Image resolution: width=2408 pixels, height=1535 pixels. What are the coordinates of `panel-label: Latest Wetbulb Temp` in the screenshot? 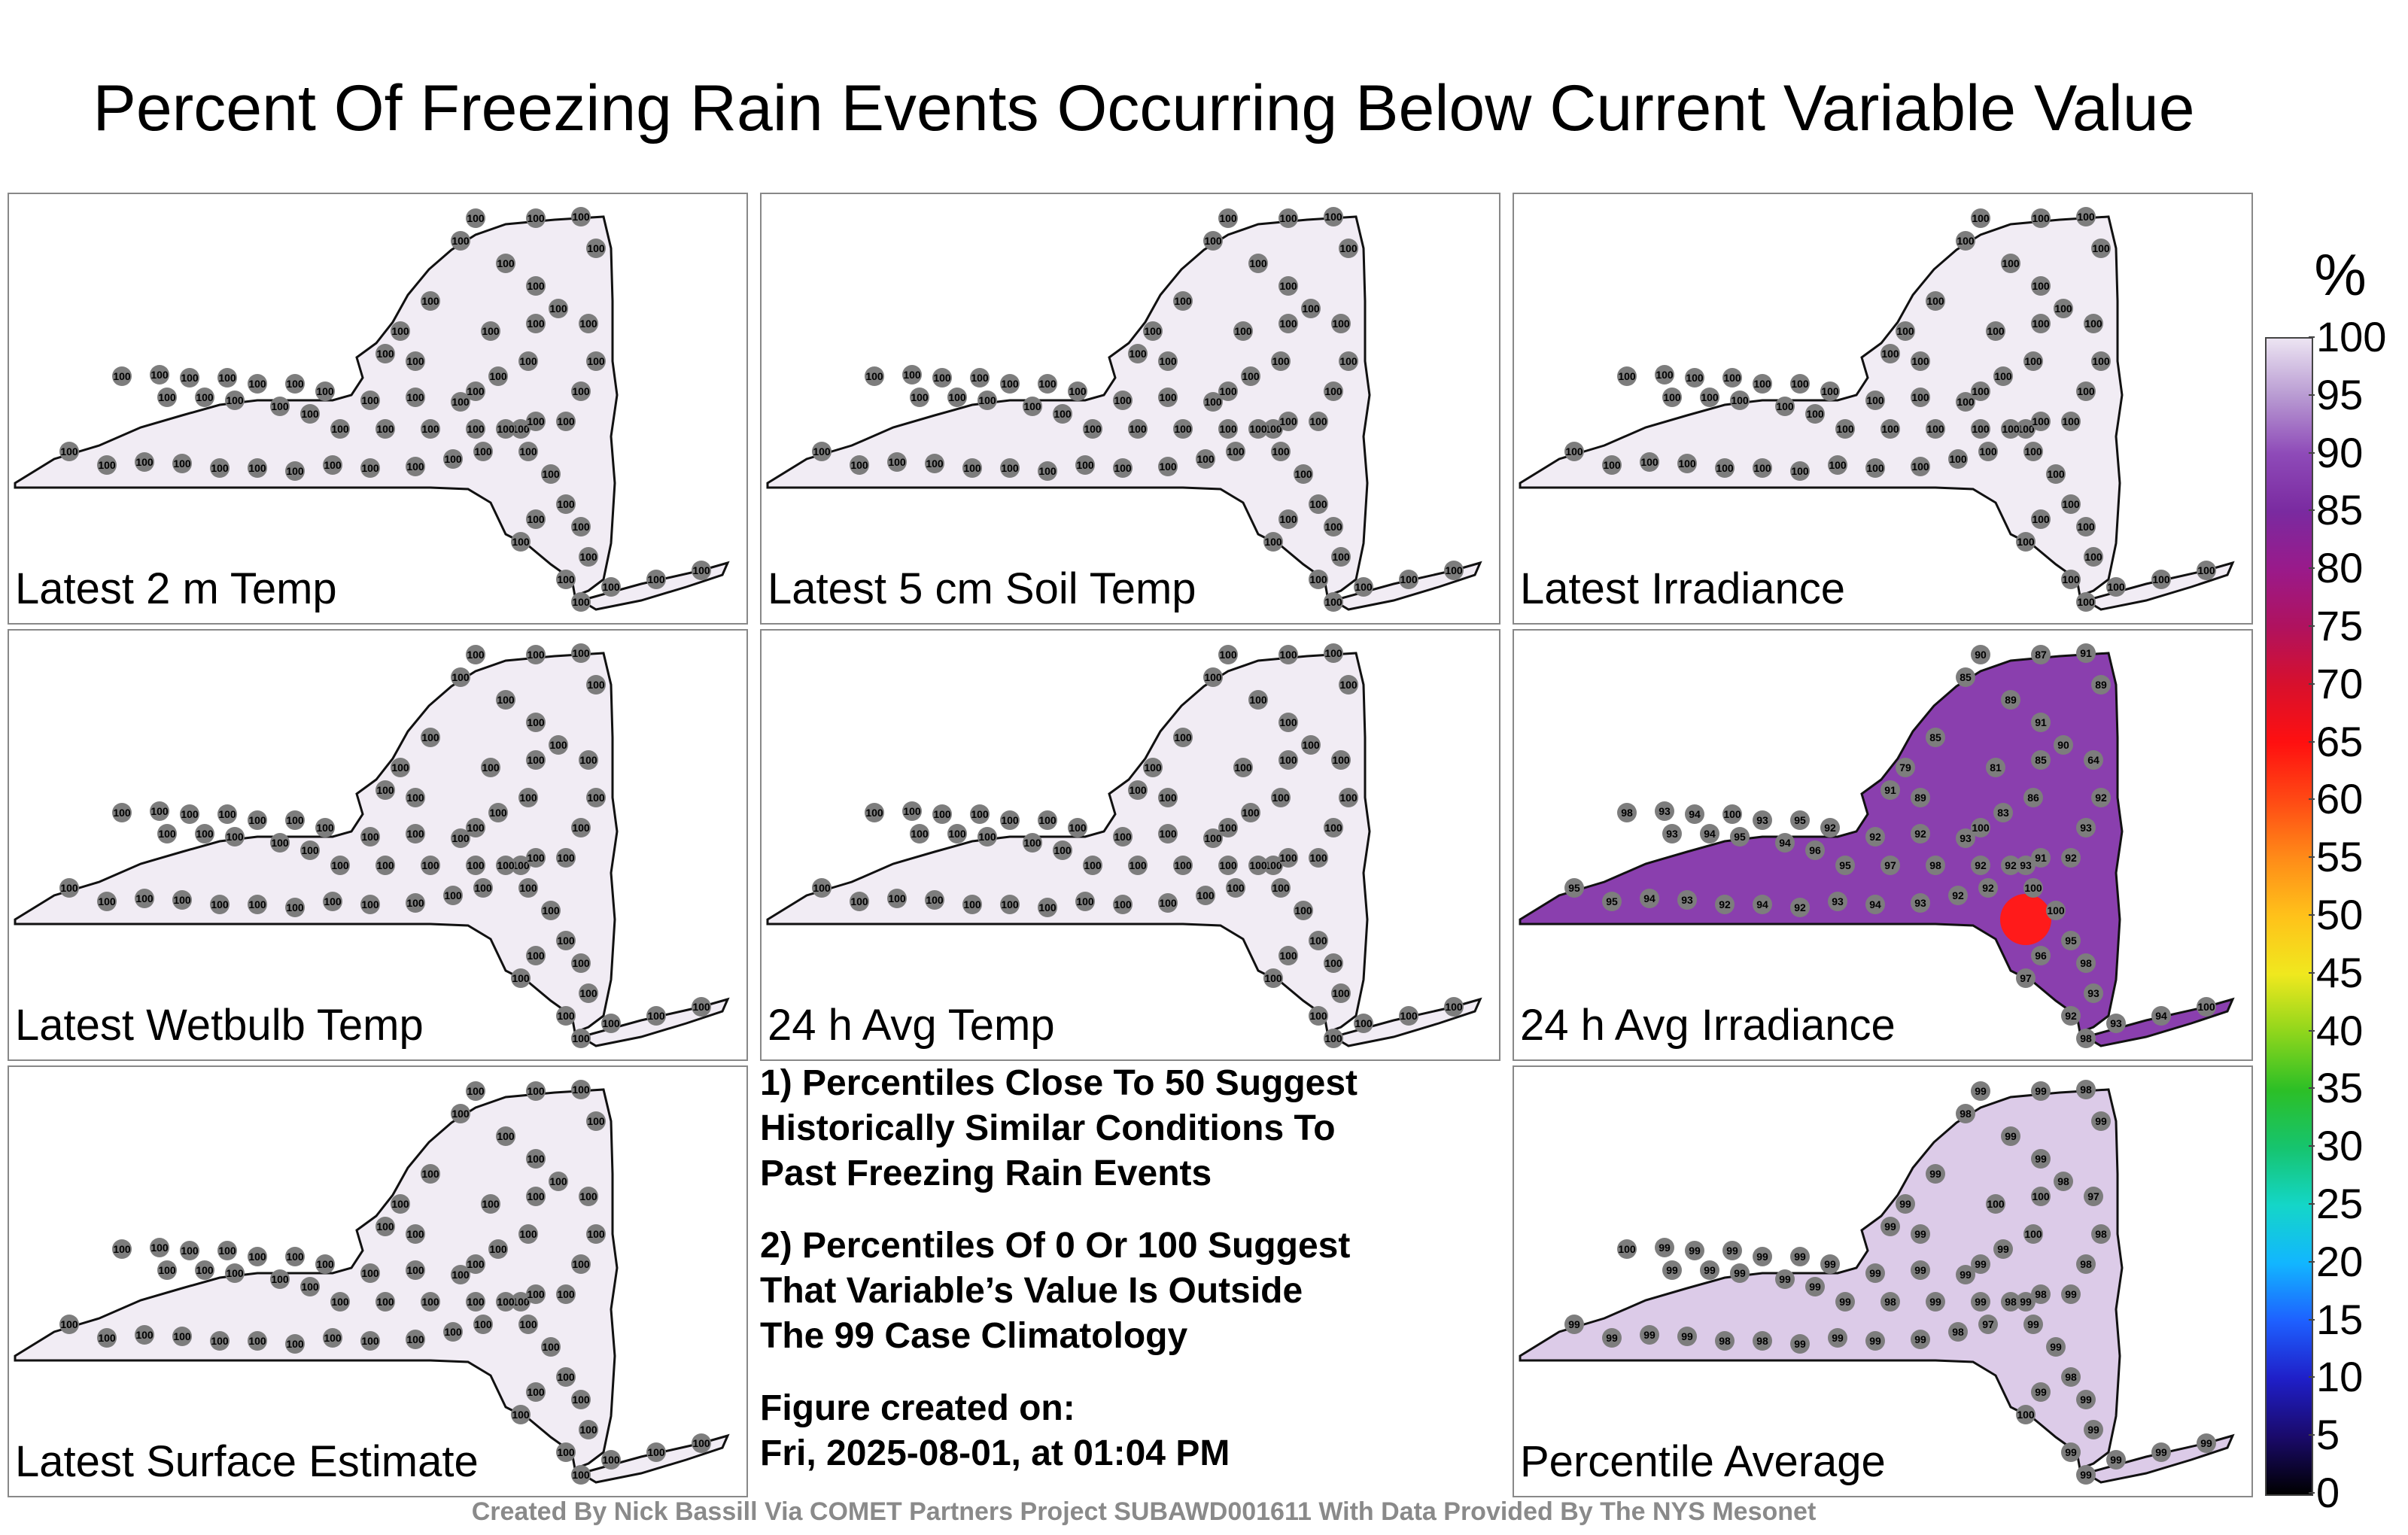 It's located at (219, 1025).